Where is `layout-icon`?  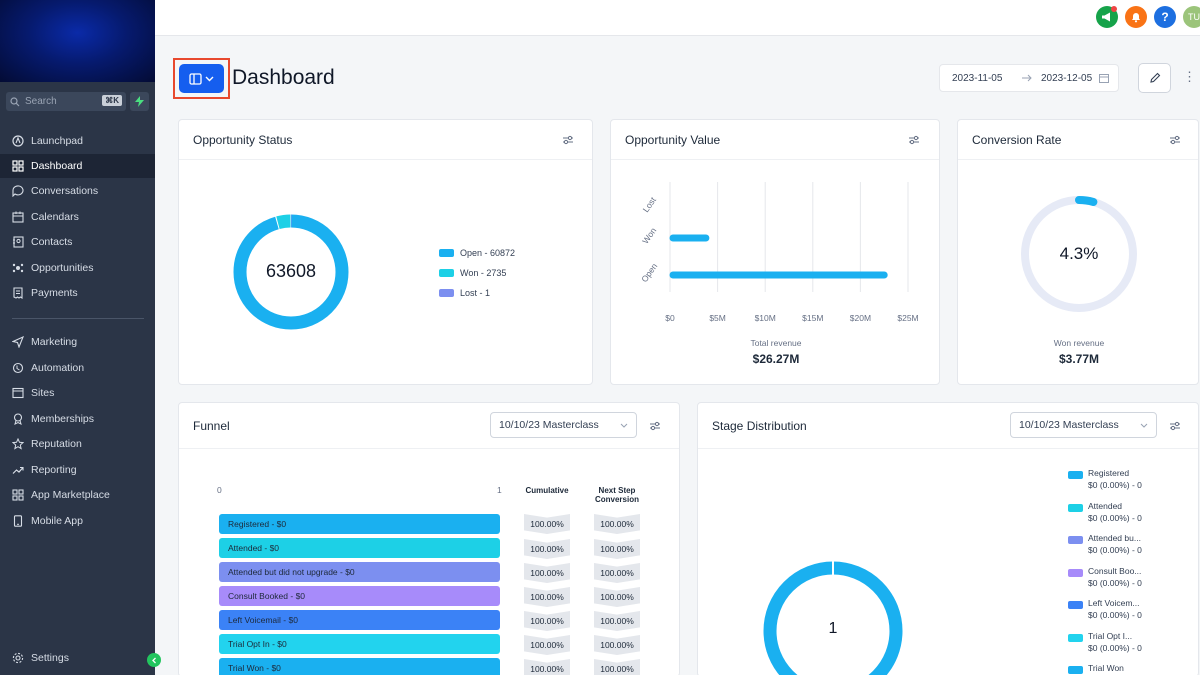
layout-icon is located at coordinates (195, 78).